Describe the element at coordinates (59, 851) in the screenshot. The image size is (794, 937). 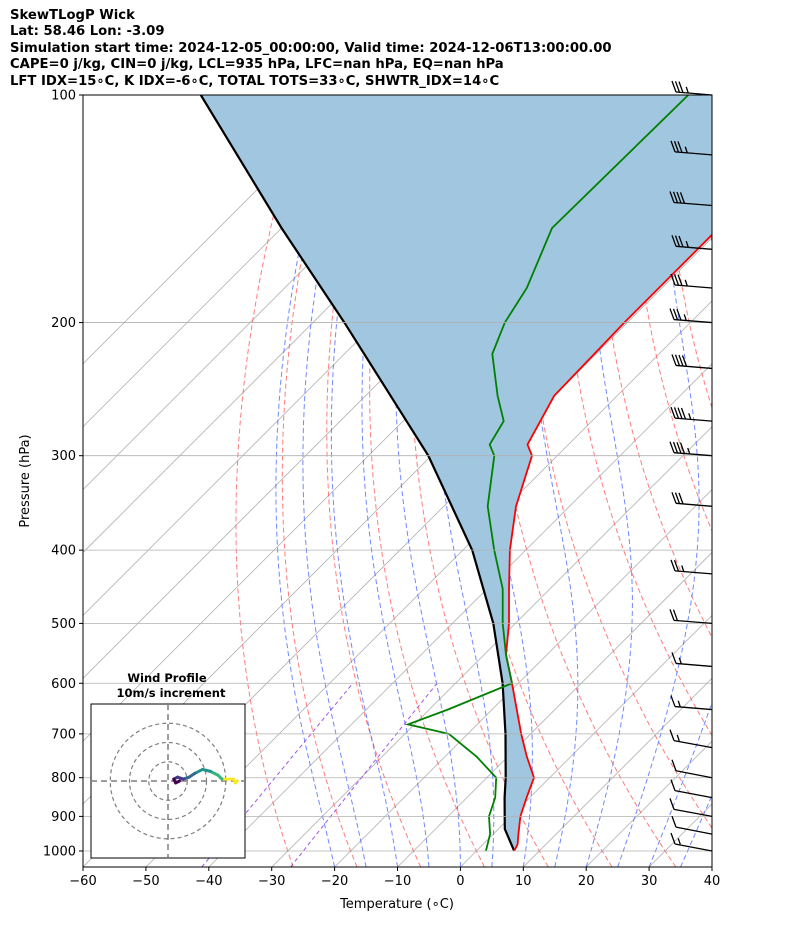
I see `y-tick-label: 1000` at that location.